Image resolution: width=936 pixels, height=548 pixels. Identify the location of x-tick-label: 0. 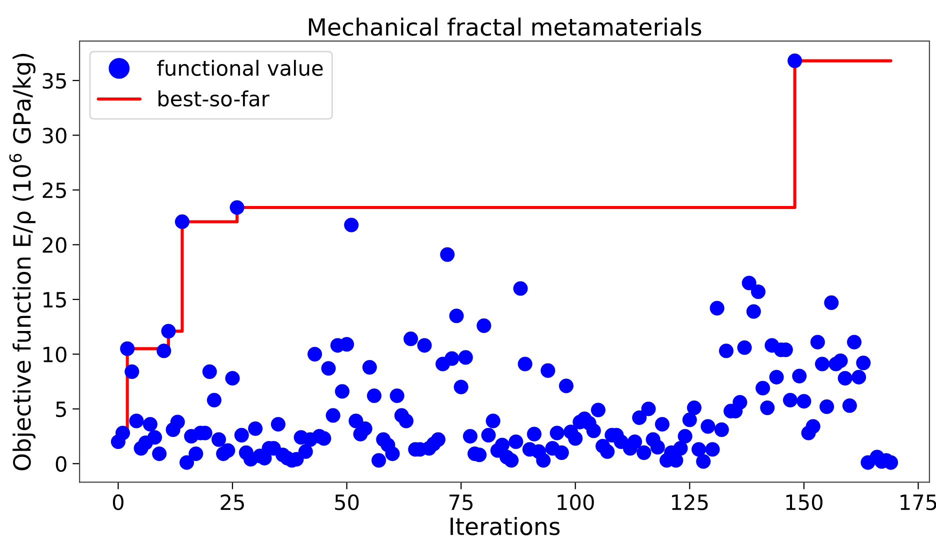
(118, 502).